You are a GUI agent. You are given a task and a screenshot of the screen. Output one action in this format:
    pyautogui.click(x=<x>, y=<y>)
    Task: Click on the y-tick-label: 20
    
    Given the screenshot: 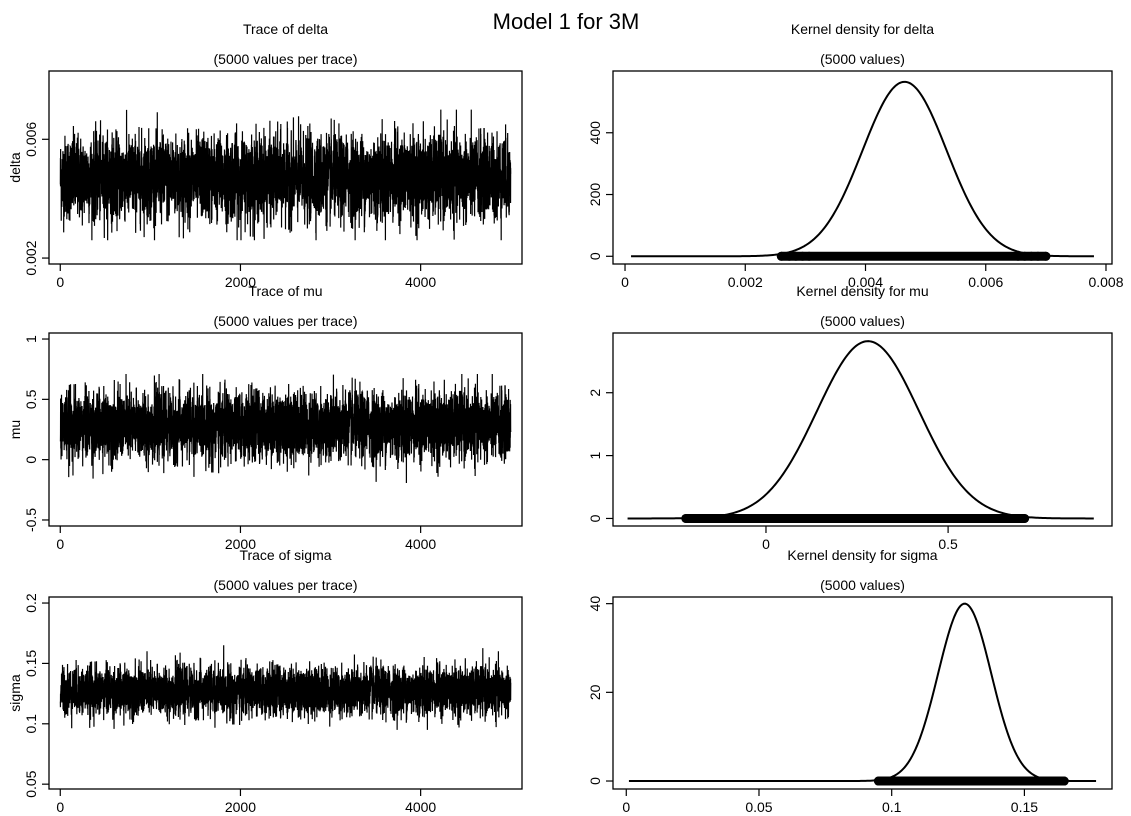 What is the action you would take?
    pyautogui.click(x=595, y=692)
    